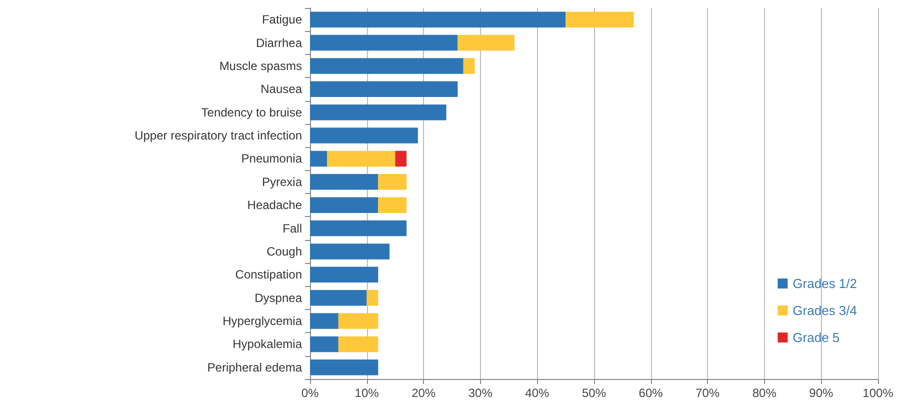 Image resolution: width=922 pixels, height=409 pixels. I want to click on x-tick-label: 50%, so click(594, 393).